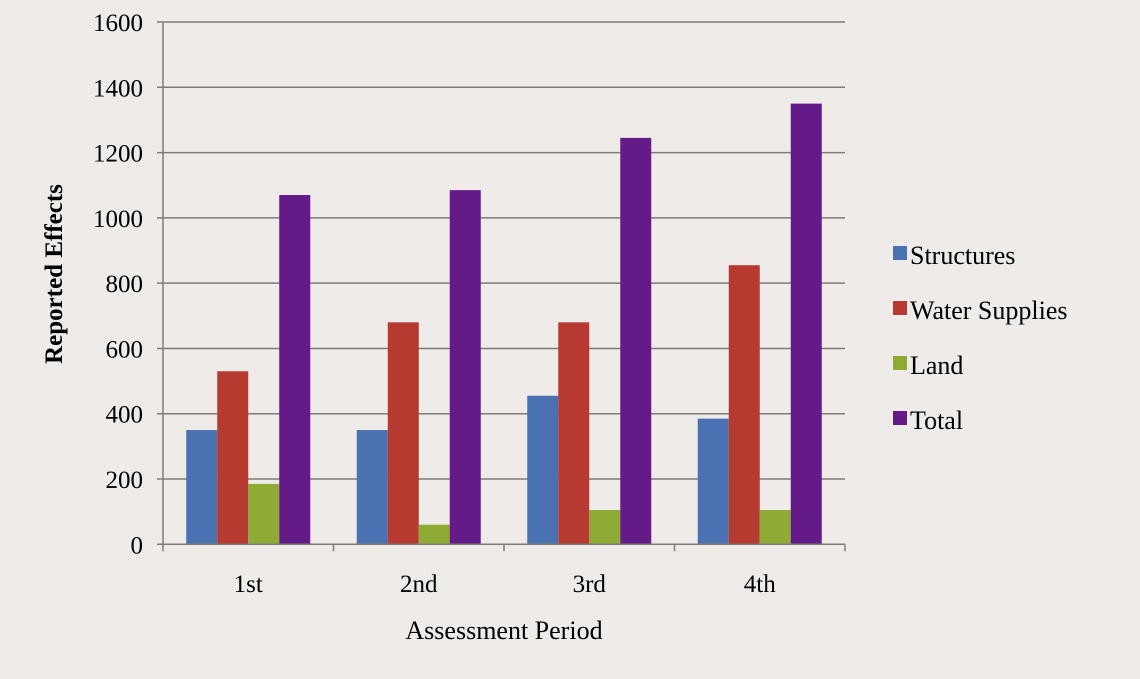  What do you see at coordinates (295, 370) in the screenshot?
I see `bar-total-1st` at bounding box center [295, 370].